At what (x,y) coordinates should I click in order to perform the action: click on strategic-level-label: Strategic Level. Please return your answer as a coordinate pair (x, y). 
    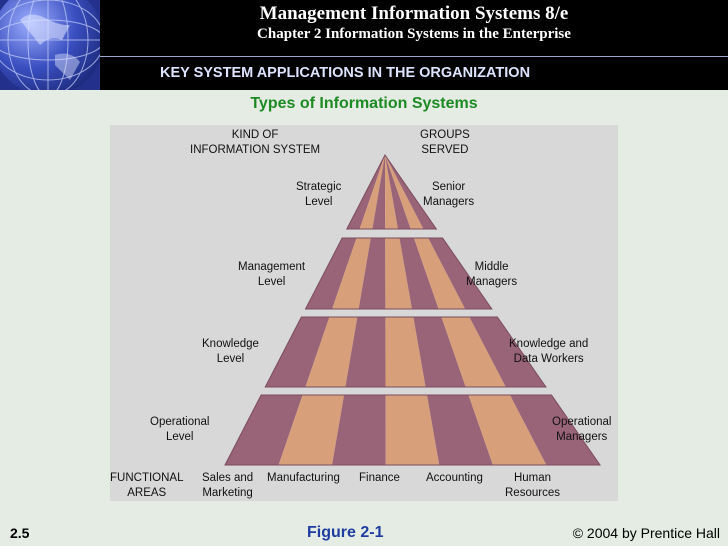
    Looking at the image, I should click on (319, 194).